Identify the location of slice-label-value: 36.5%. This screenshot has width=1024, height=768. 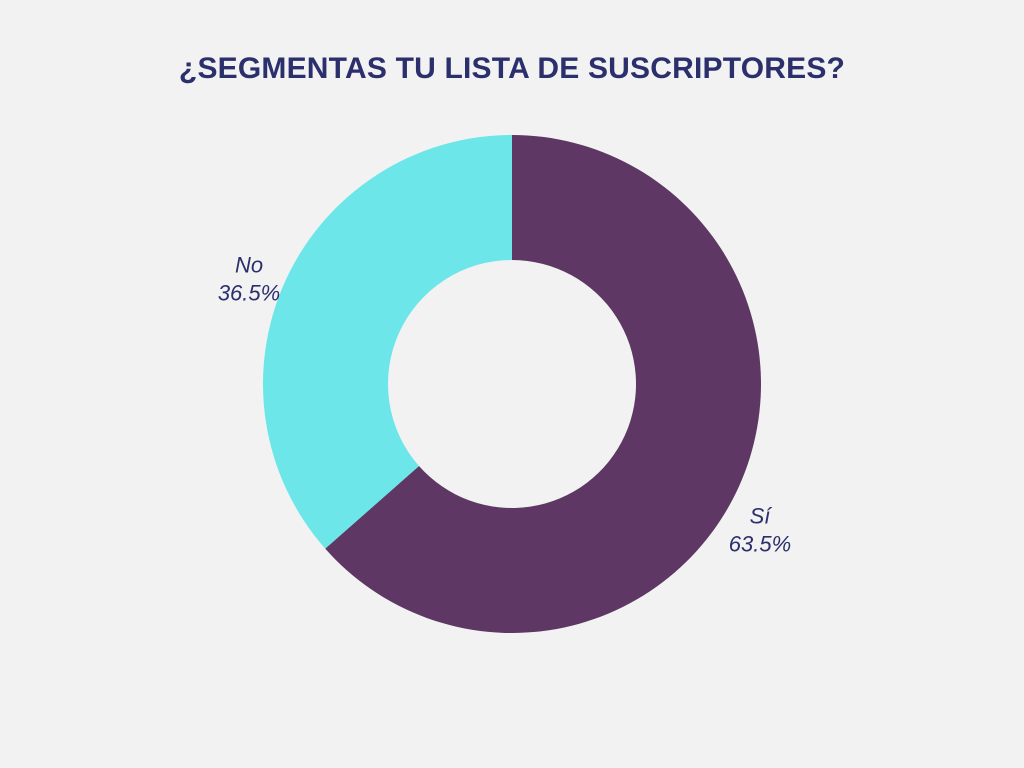
(249, 292).